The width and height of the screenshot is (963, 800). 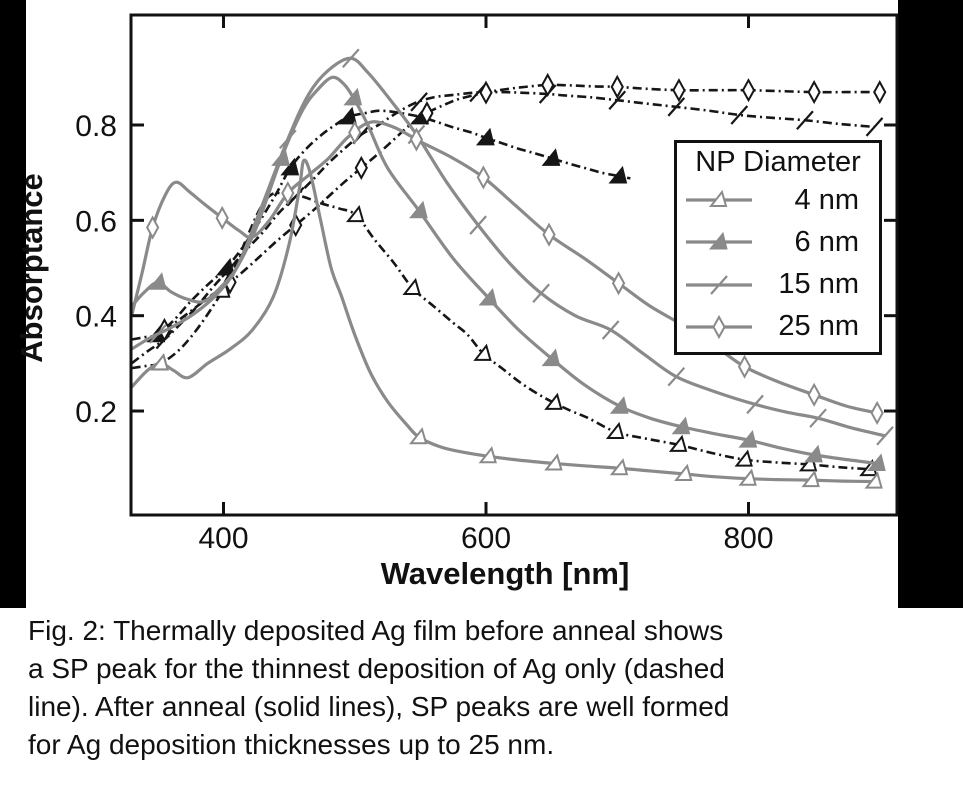 What do you see at coordinates (505, 573) in the screenshot?
I see `x-axis-title: Wavelength [nm]` at bounding box center [505, 573].